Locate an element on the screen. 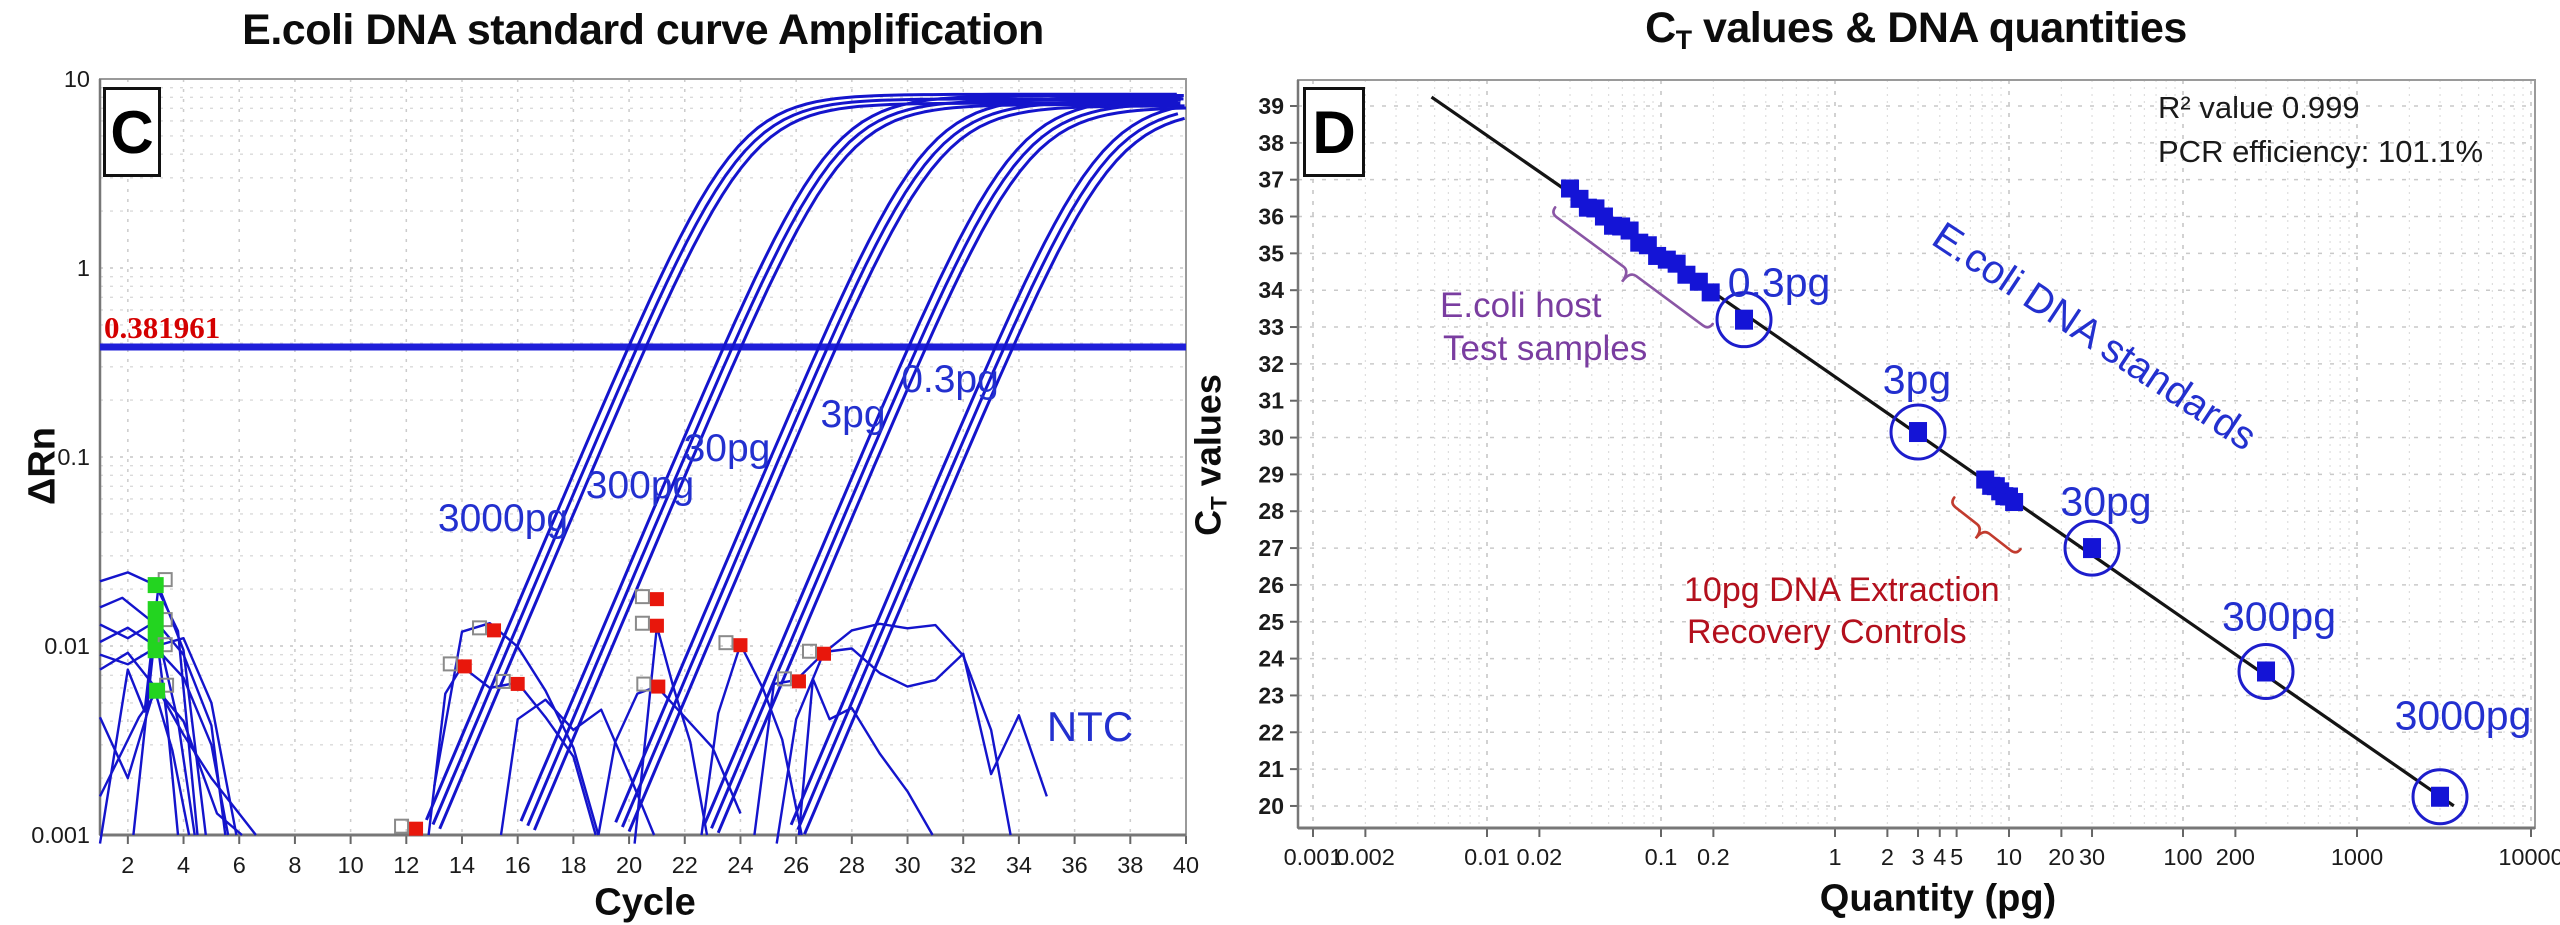 The width and height of the screenshot is (2560, 925). y-tick-label: 29 is located at coordinates (1271, 474).